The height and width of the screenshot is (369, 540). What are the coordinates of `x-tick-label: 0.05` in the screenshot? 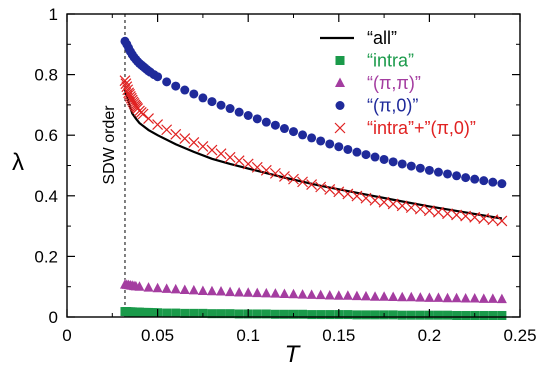 It's located at (157, 335).